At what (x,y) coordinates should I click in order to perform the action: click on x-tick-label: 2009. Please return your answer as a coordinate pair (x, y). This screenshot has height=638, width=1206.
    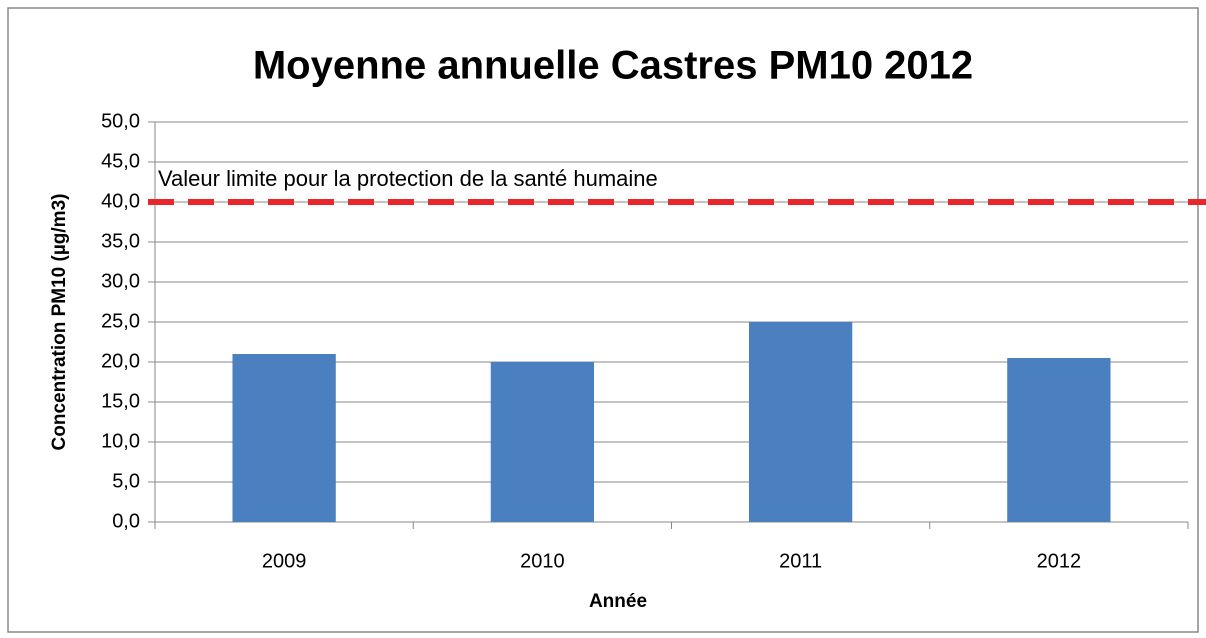
    Looking at the image, I should click on (284, 561).